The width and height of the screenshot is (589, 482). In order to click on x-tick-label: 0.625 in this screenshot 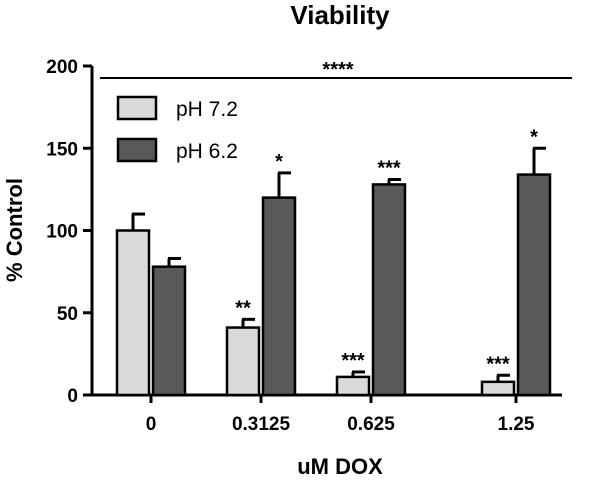, I will do `click(371, 424)`.